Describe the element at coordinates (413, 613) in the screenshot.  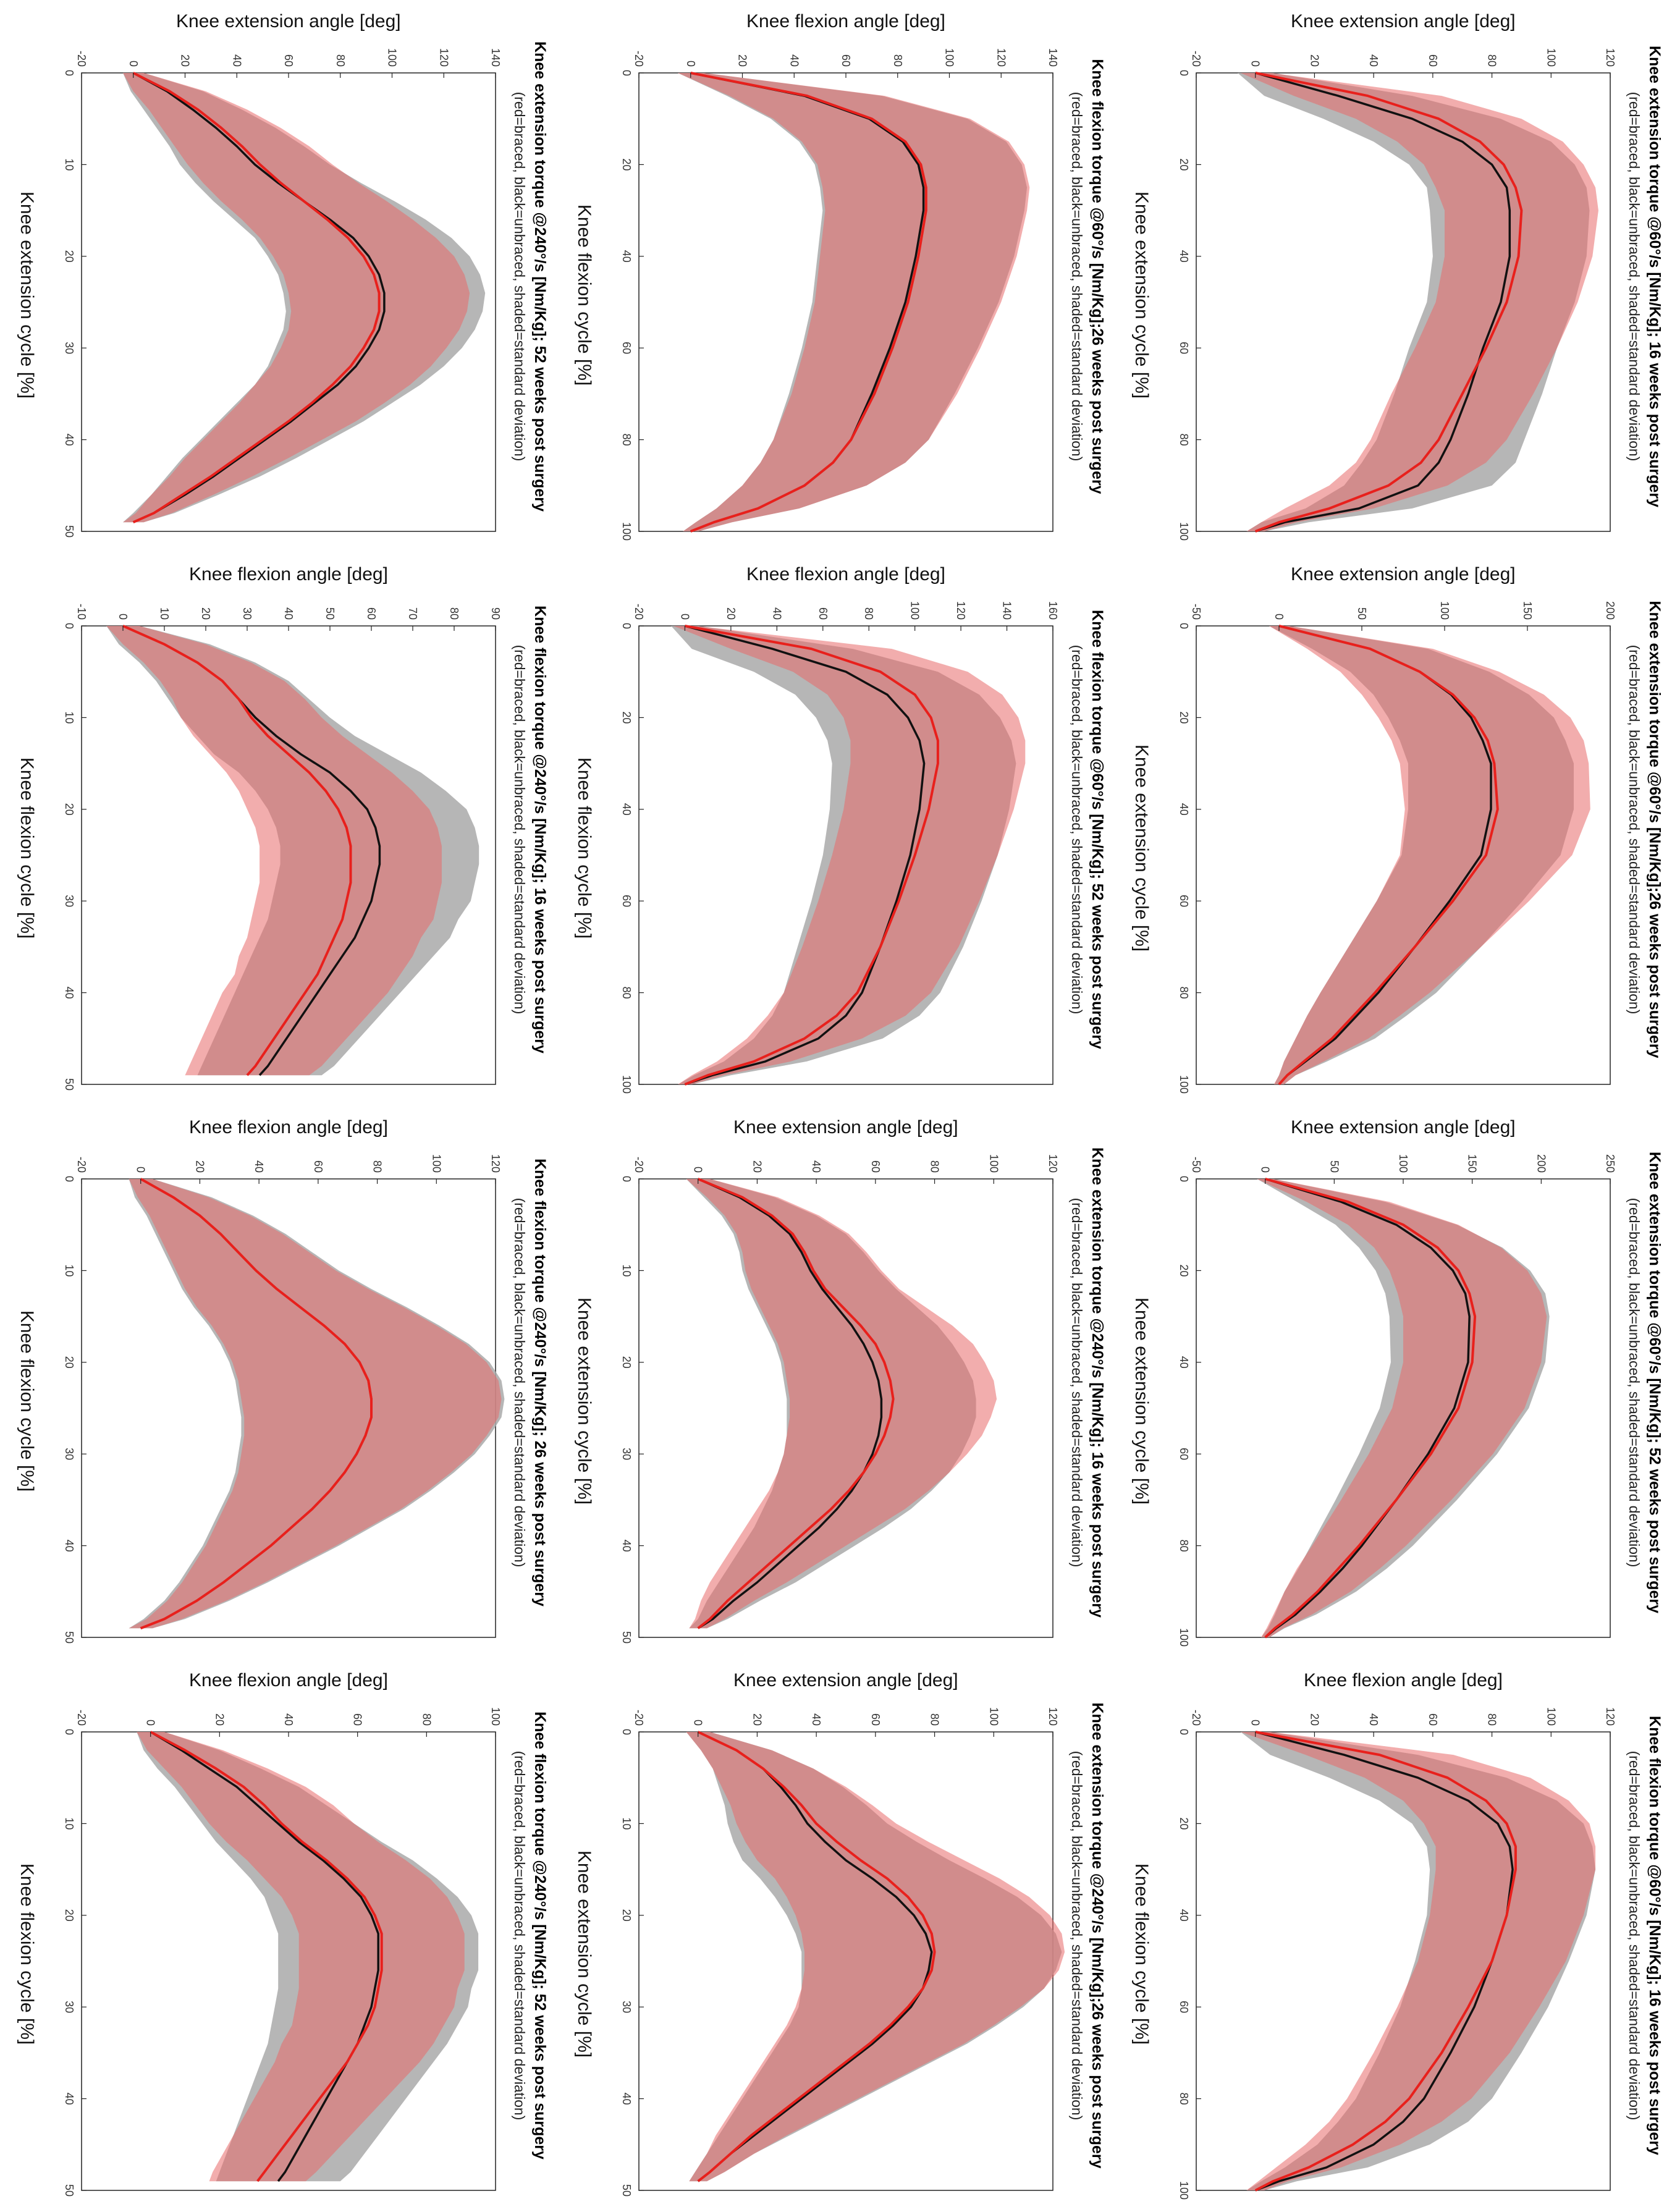
I see `y-tick-label: 70` at that location.